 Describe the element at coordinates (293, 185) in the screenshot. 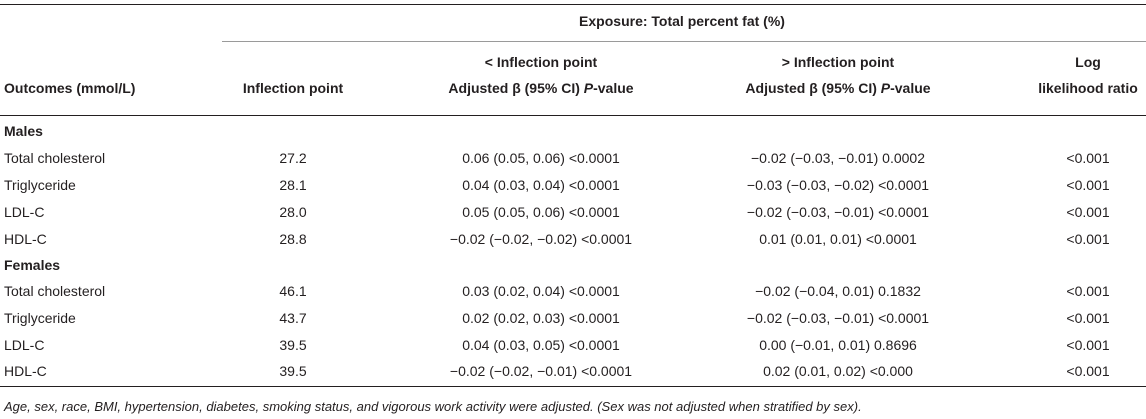

I see `table-row-inflection: 28.1` at that location.